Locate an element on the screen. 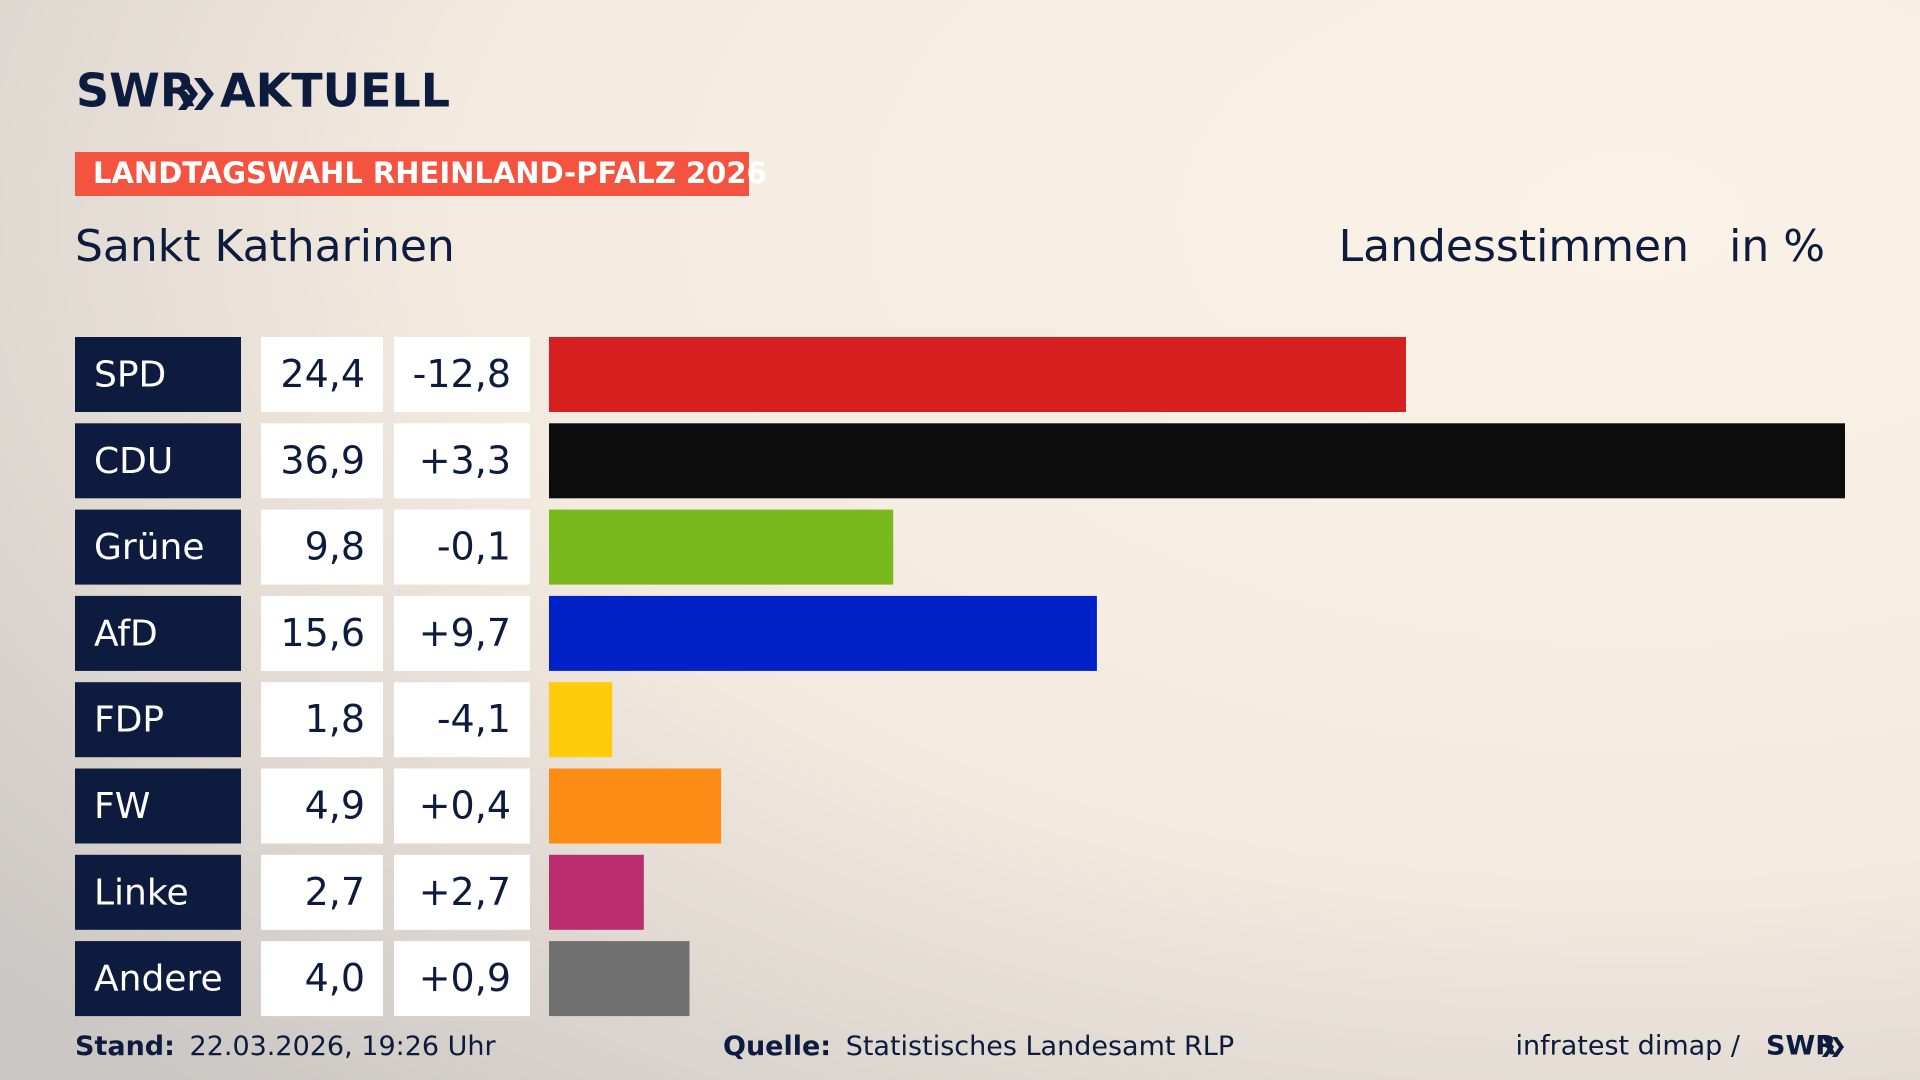 This screenshot has height=1080, width=1920. footer-credit: infratest dimap / is located at coordinates (1627, 1046).